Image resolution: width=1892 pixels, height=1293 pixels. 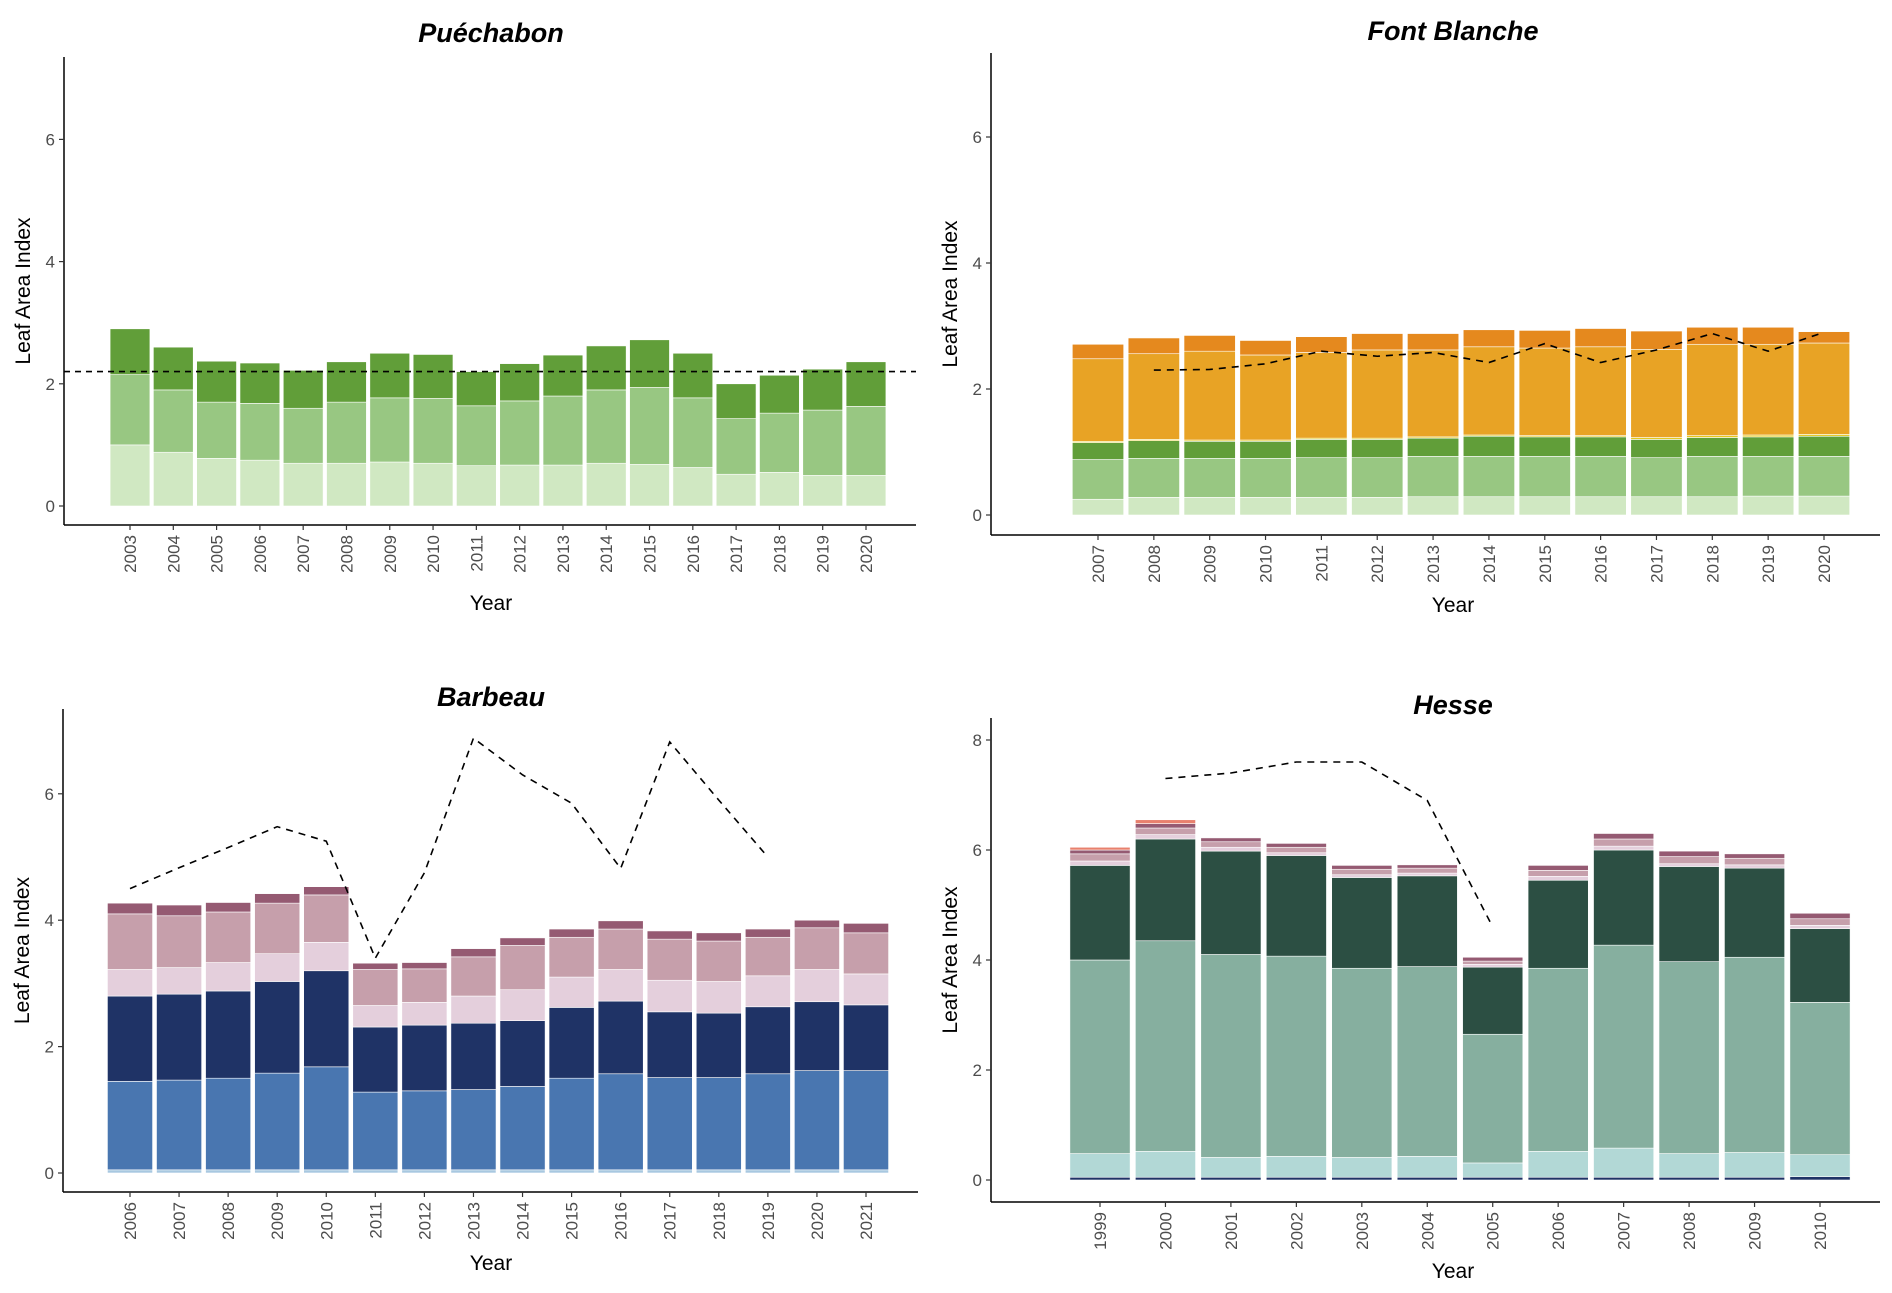 I want to click on x-tick-label: 2015, so click(x=572, y=1221).